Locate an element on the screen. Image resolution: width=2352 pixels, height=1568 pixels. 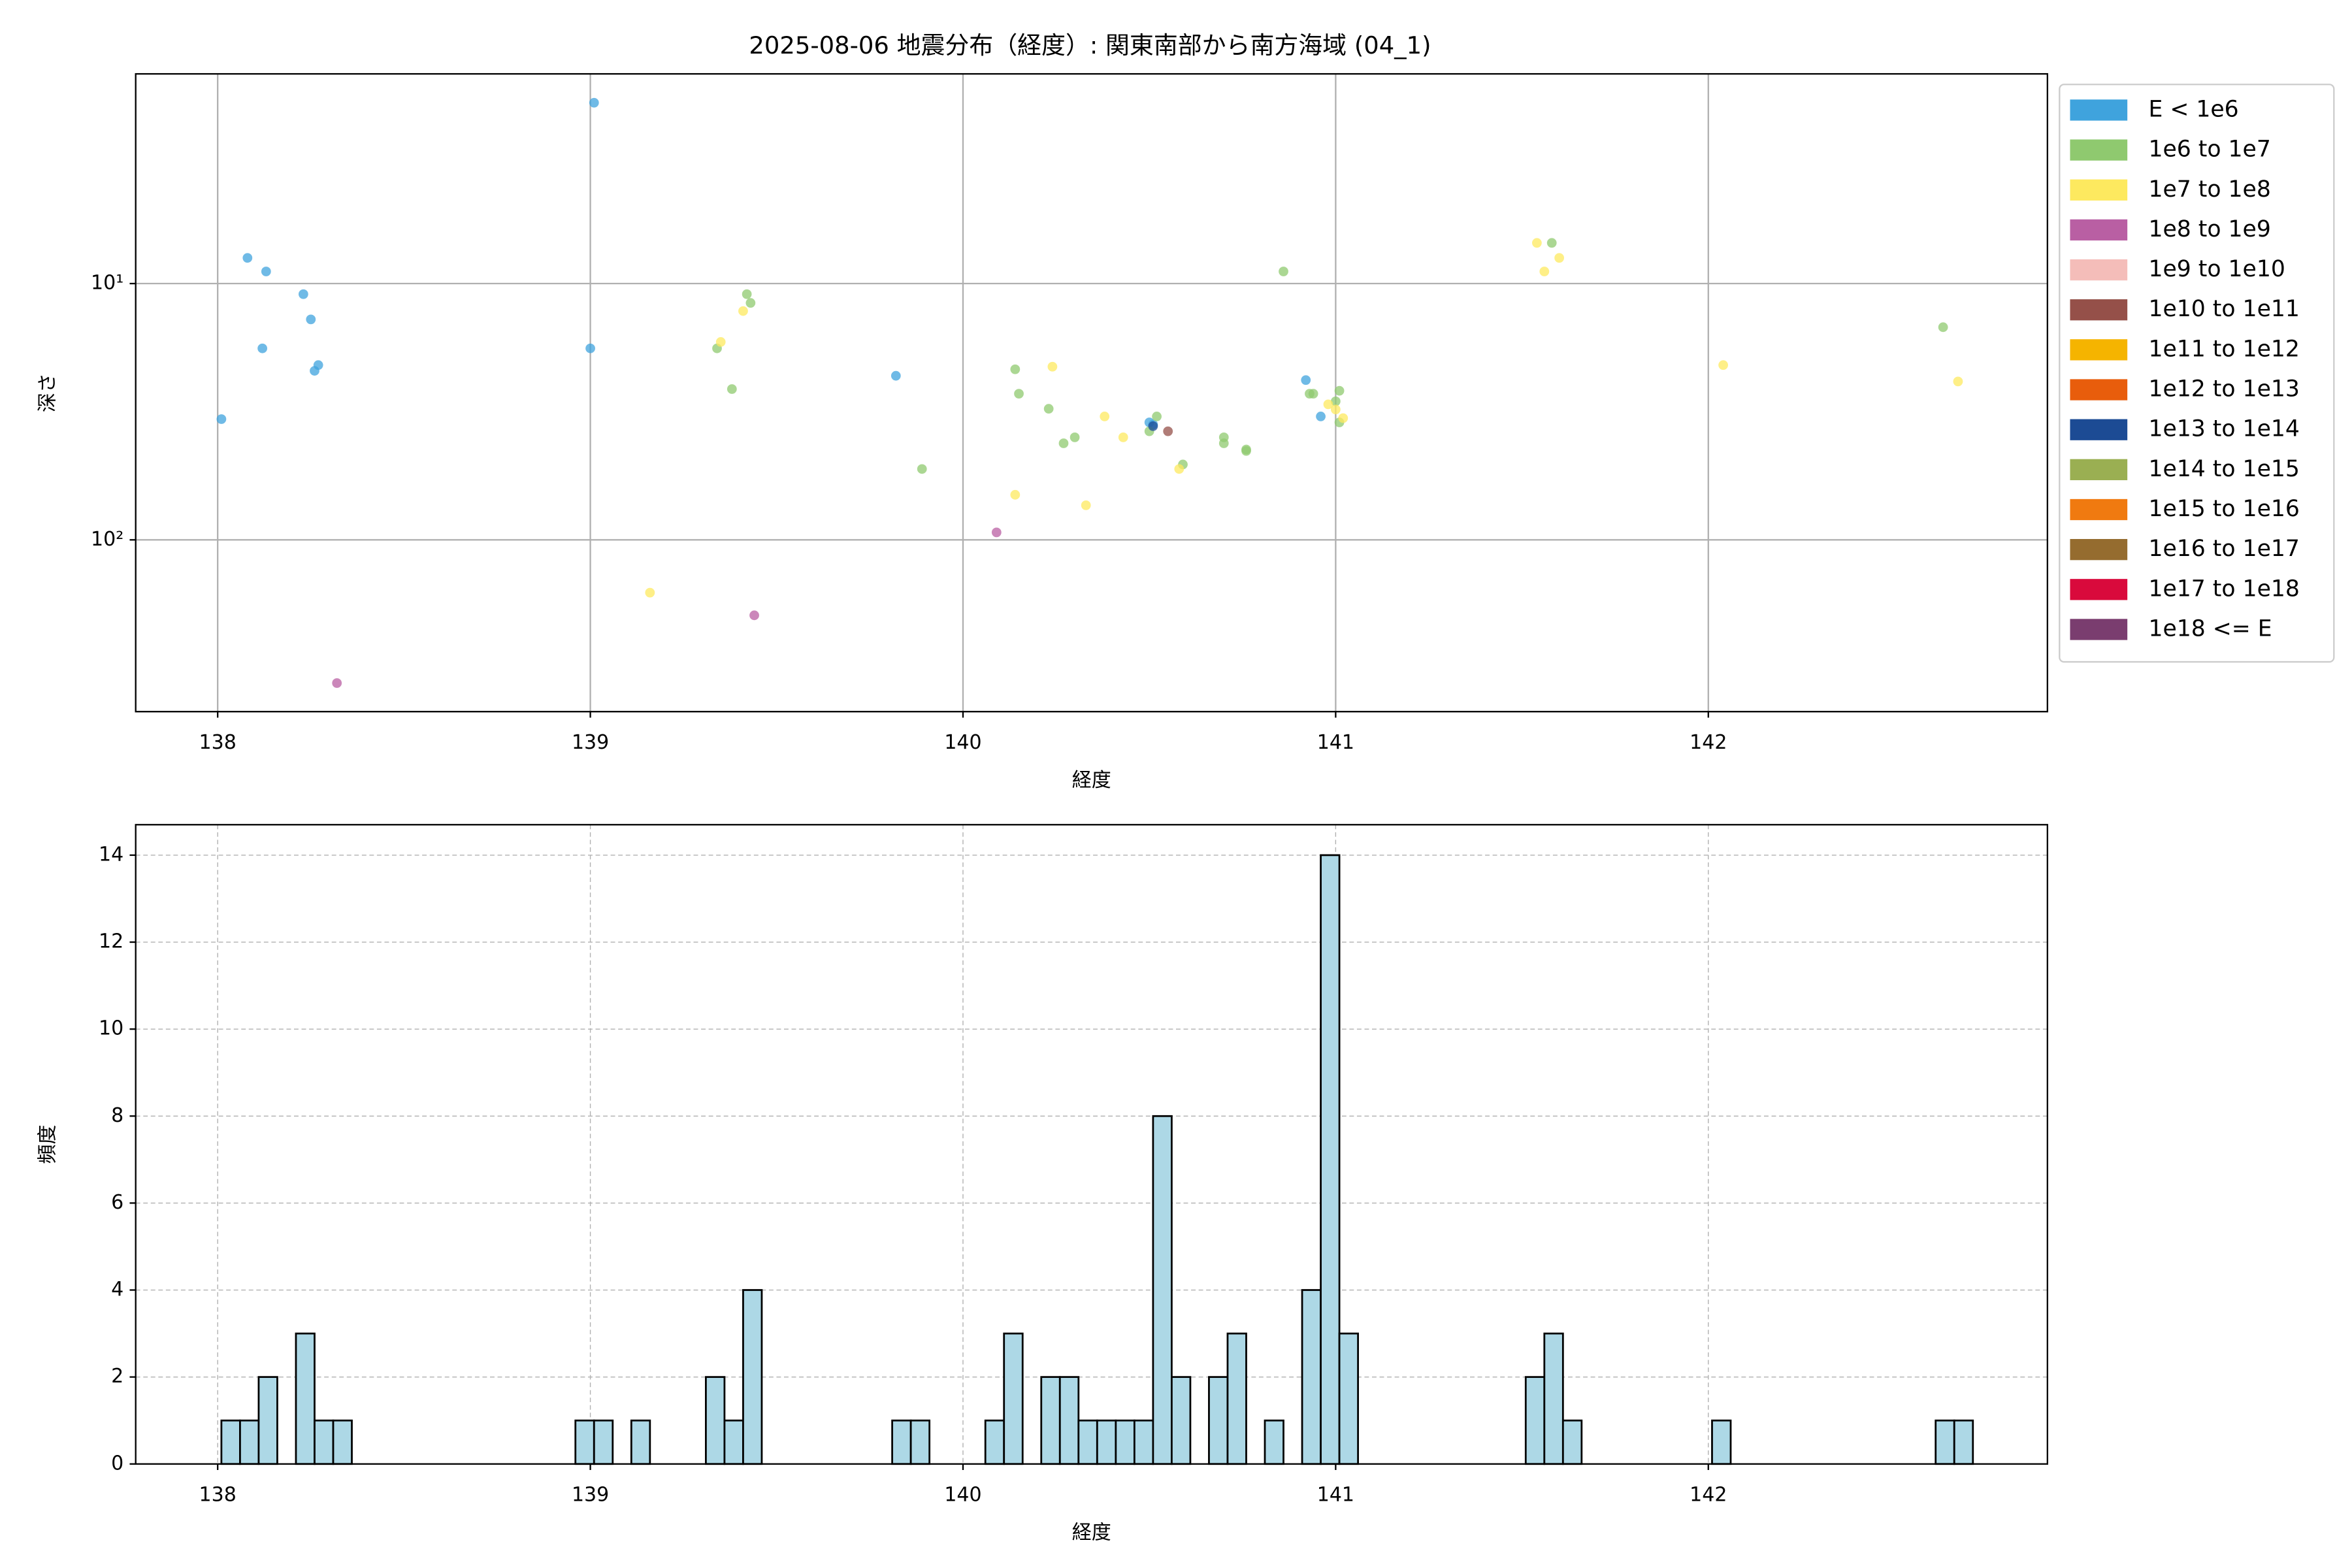
y-tick-label: 6 is located at coordinates (117, 1202).